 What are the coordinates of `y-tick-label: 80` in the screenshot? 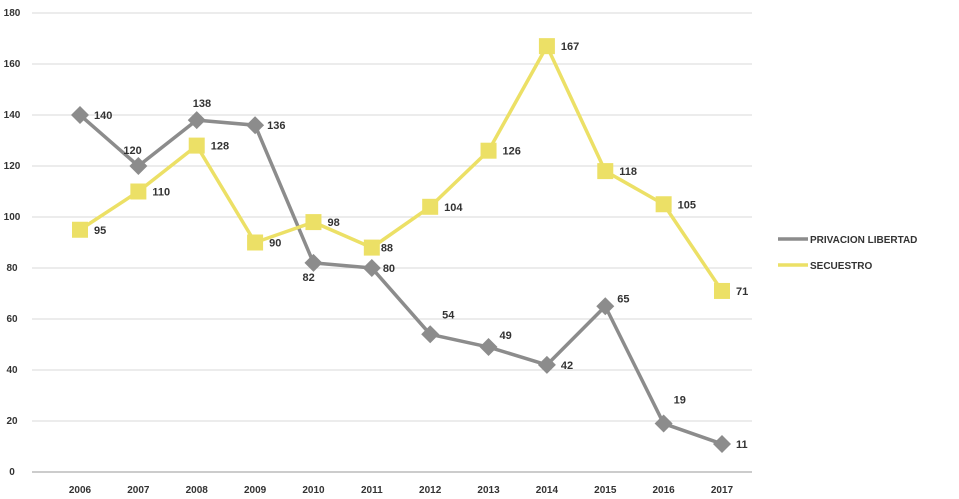 It's located at (12, 268).